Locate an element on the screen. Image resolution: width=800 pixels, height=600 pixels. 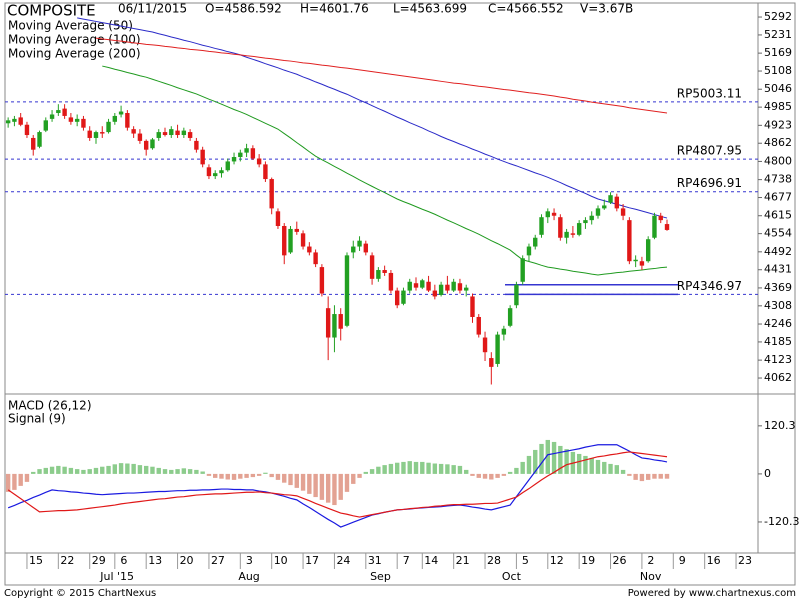
ohlcv-label: O=4586.592 is located at coordinates (243, 9).